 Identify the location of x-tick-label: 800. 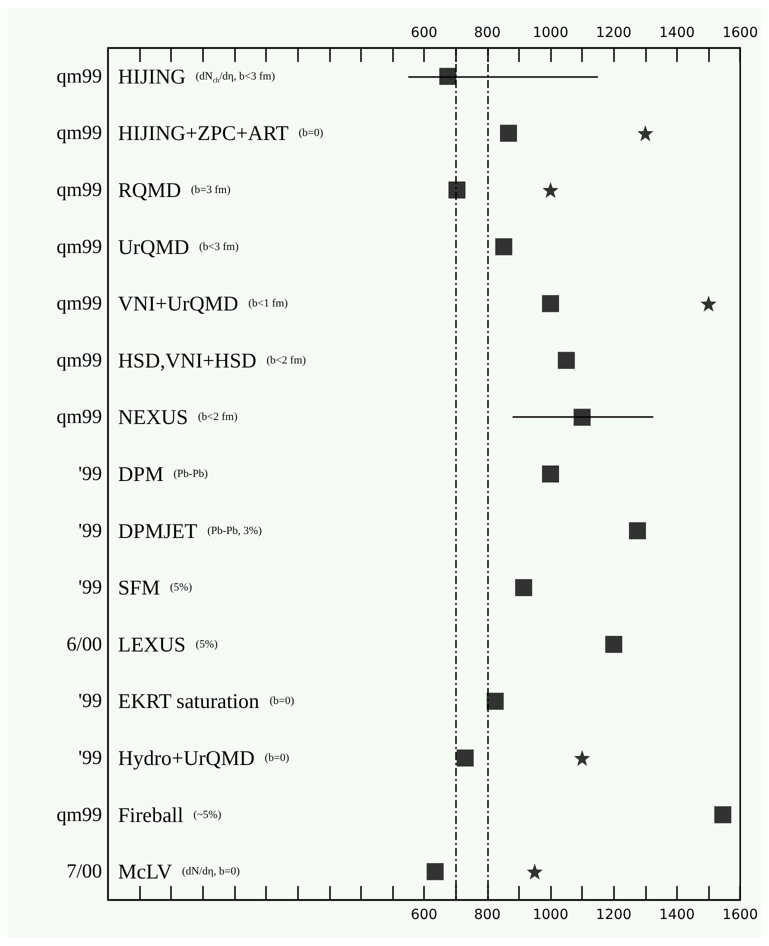
(487, 915).